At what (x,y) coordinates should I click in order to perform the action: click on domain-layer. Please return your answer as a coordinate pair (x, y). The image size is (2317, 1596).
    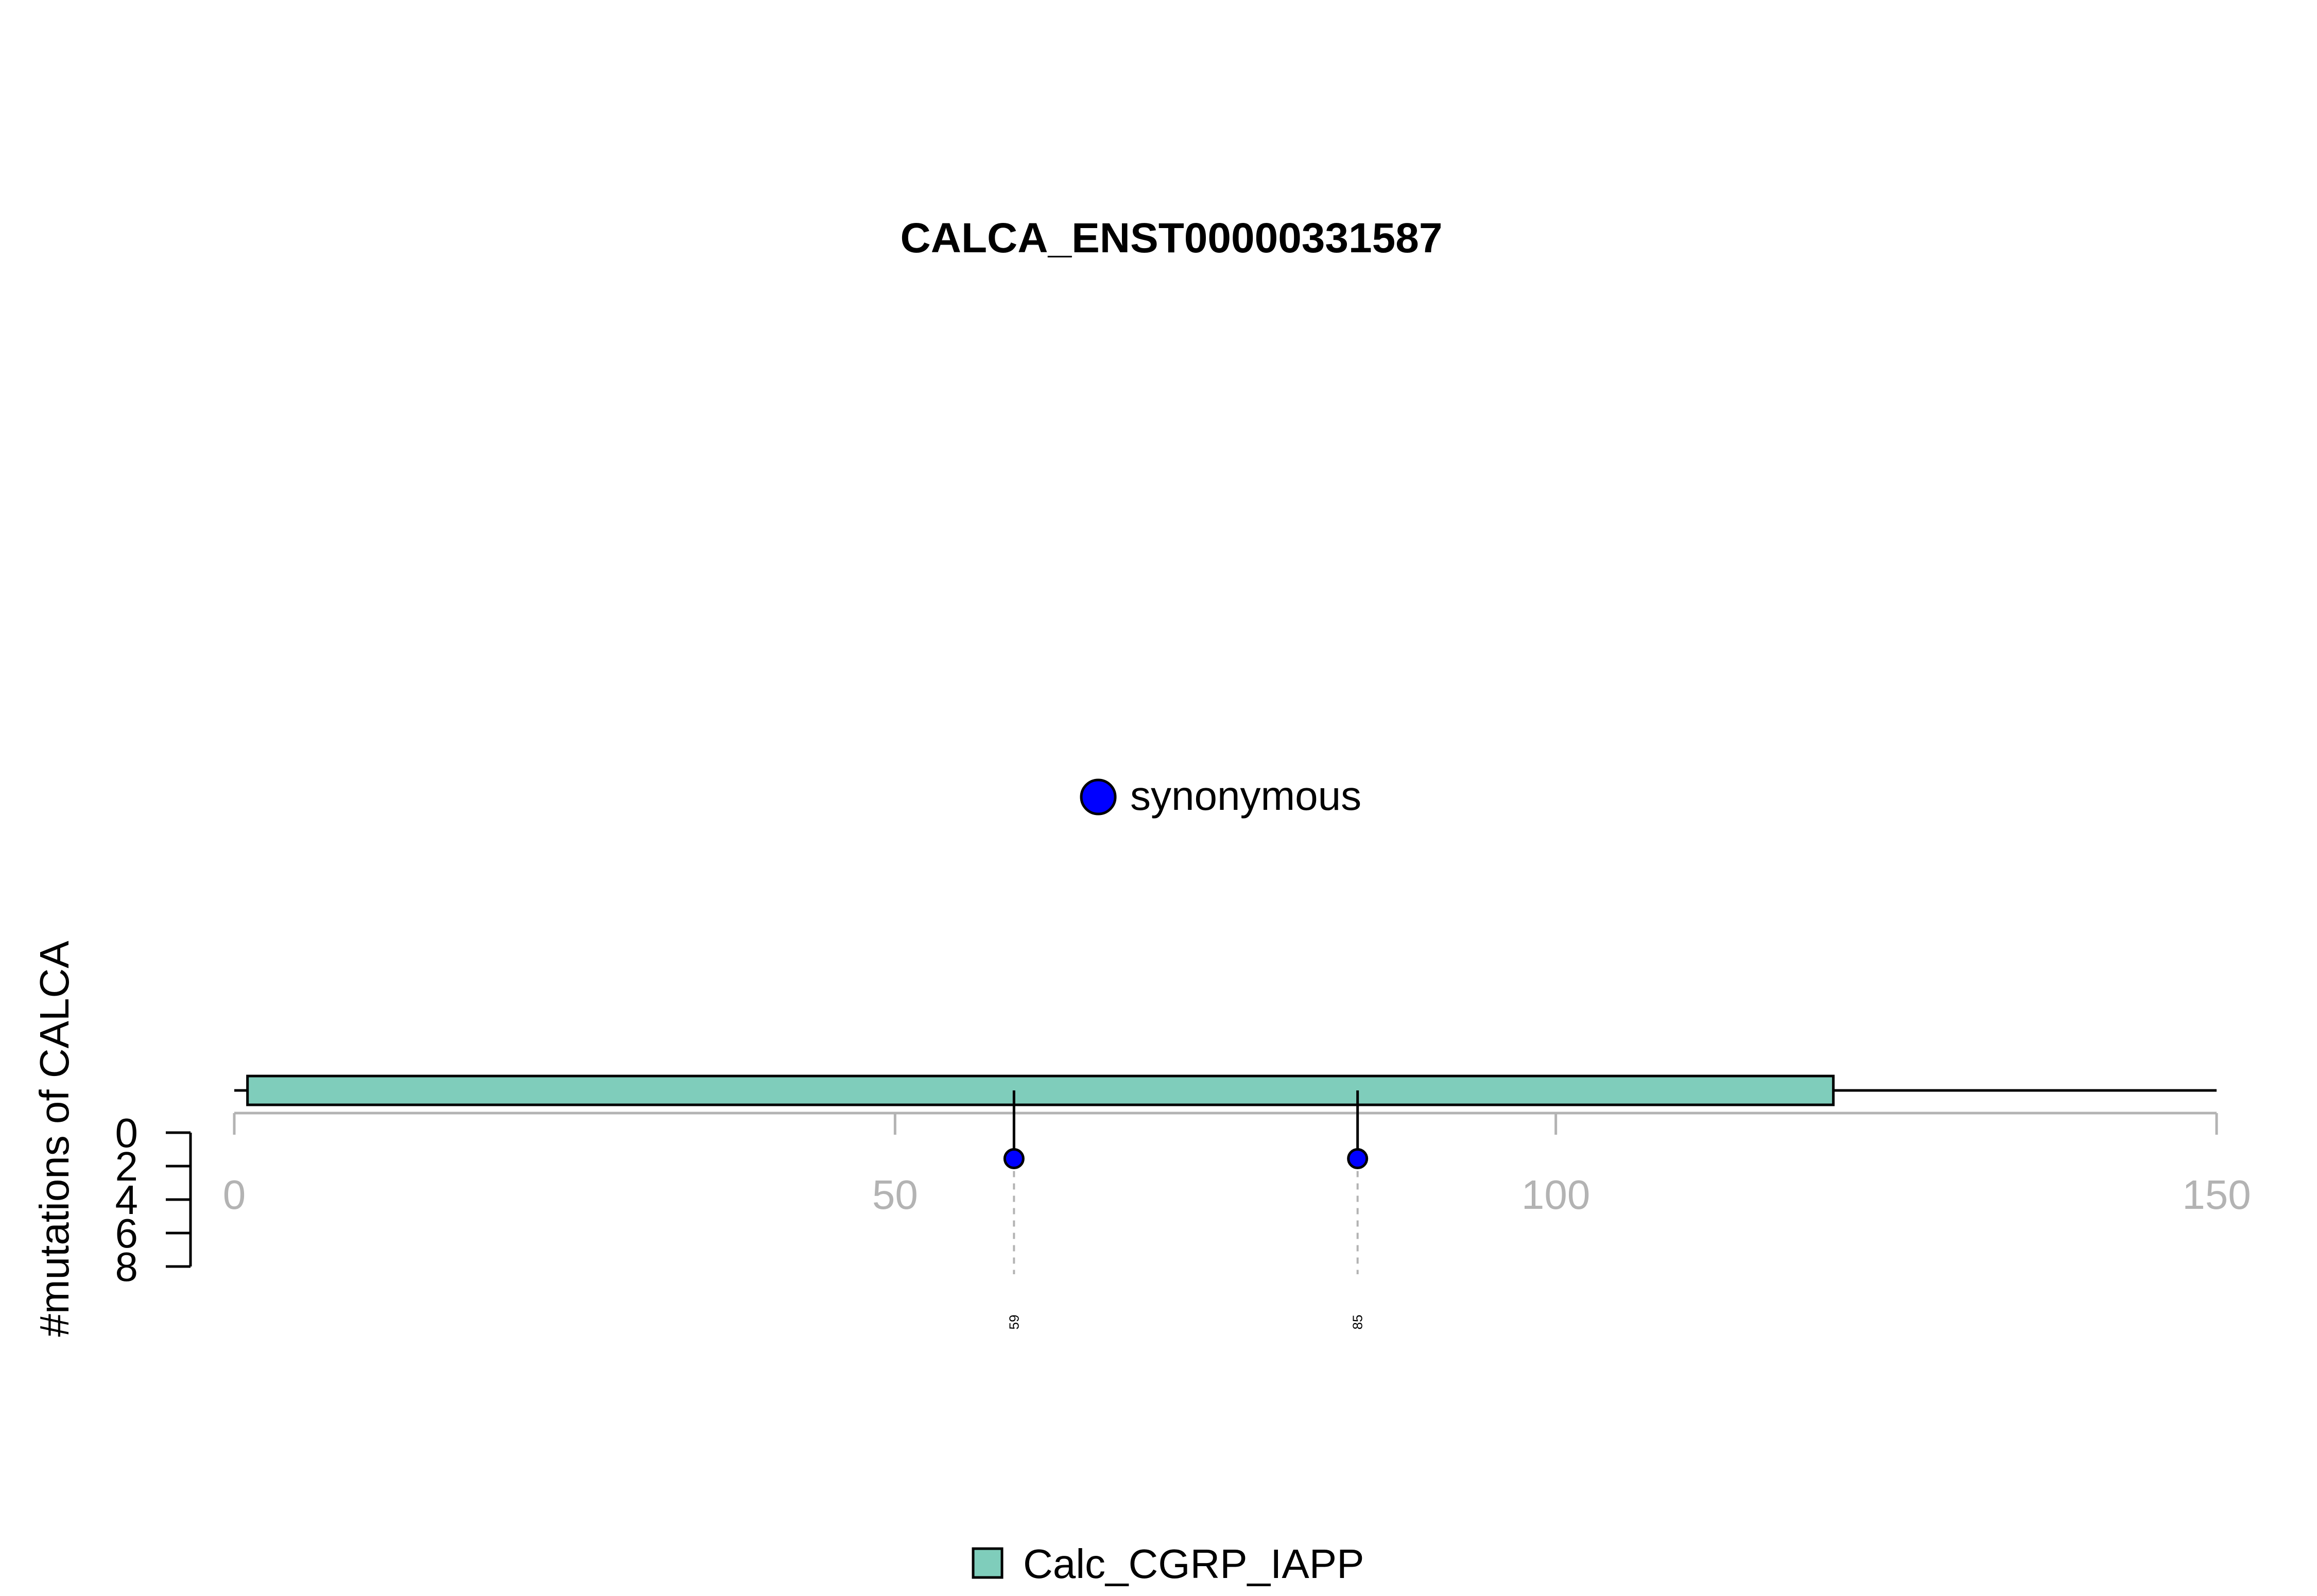
    Looking at the image, I should click on (1040, 1090).